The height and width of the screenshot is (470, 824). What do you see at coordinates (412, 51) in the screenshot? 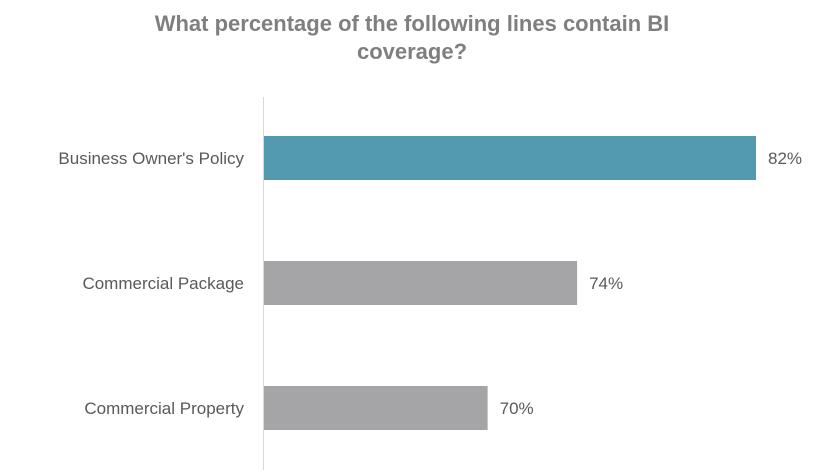
I see `chart-title-line-2: coverage?` at bounding box center [412, 51].